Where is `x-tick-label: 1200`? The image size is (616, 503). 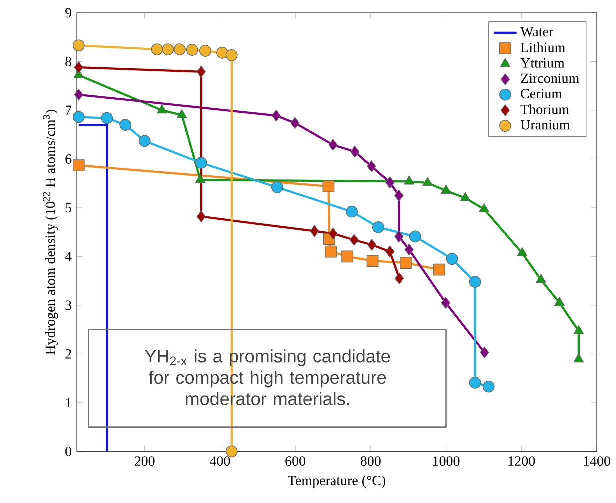
x-tick-label: 1200 is located at coordinates (522, 461).